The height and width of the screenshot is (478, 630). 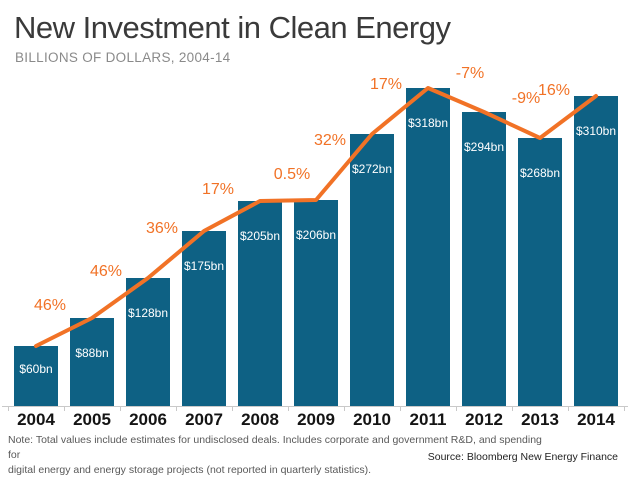 What do you see at coordinates (526, 98) in the screenshot?
I see `pct-label-2013: -9%` at bounding box center [526, 98].